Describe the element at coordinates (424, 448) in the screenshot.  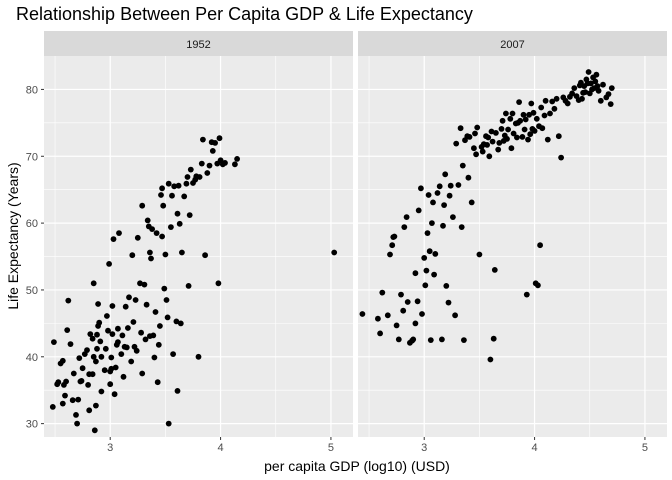
I see `x-tick-label: 3` at that location.